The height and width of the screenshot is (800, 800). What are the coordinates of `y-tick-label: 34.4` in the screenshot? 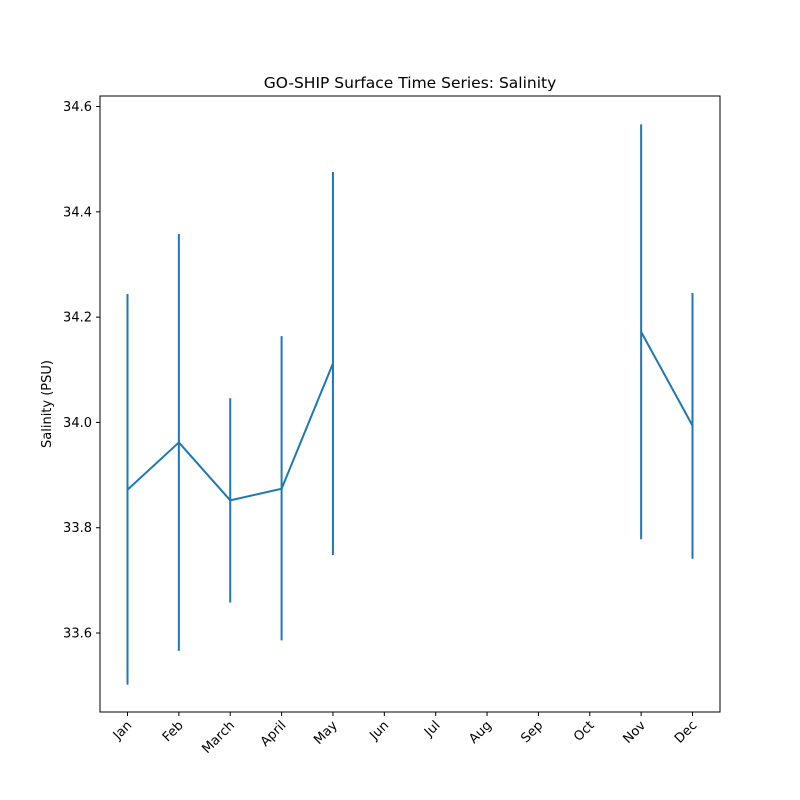 It's located at (77, 212).